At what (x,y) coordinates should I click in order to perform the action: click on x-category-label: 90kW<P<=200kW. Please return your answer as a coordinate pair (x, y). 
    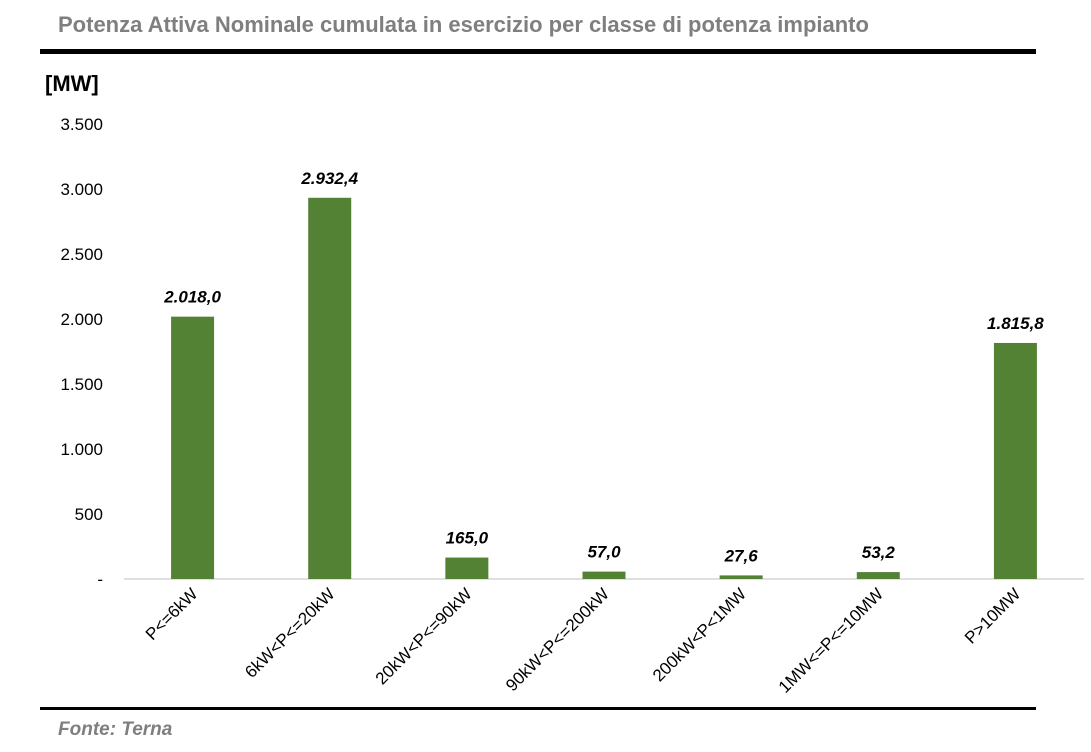
    Looking at the image, I should click on (557, 639).